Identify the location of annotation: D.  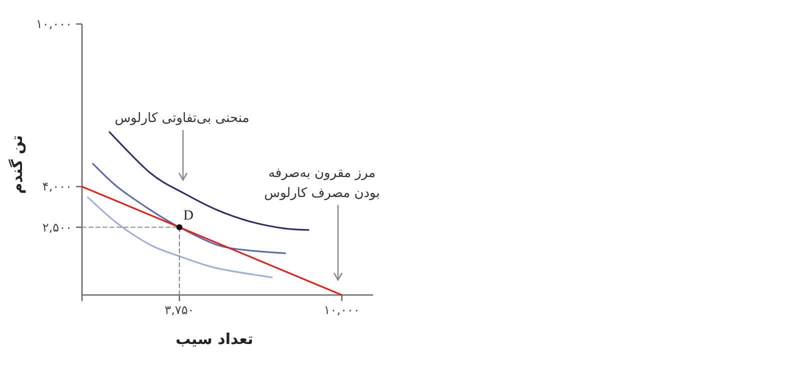
(188, 216).